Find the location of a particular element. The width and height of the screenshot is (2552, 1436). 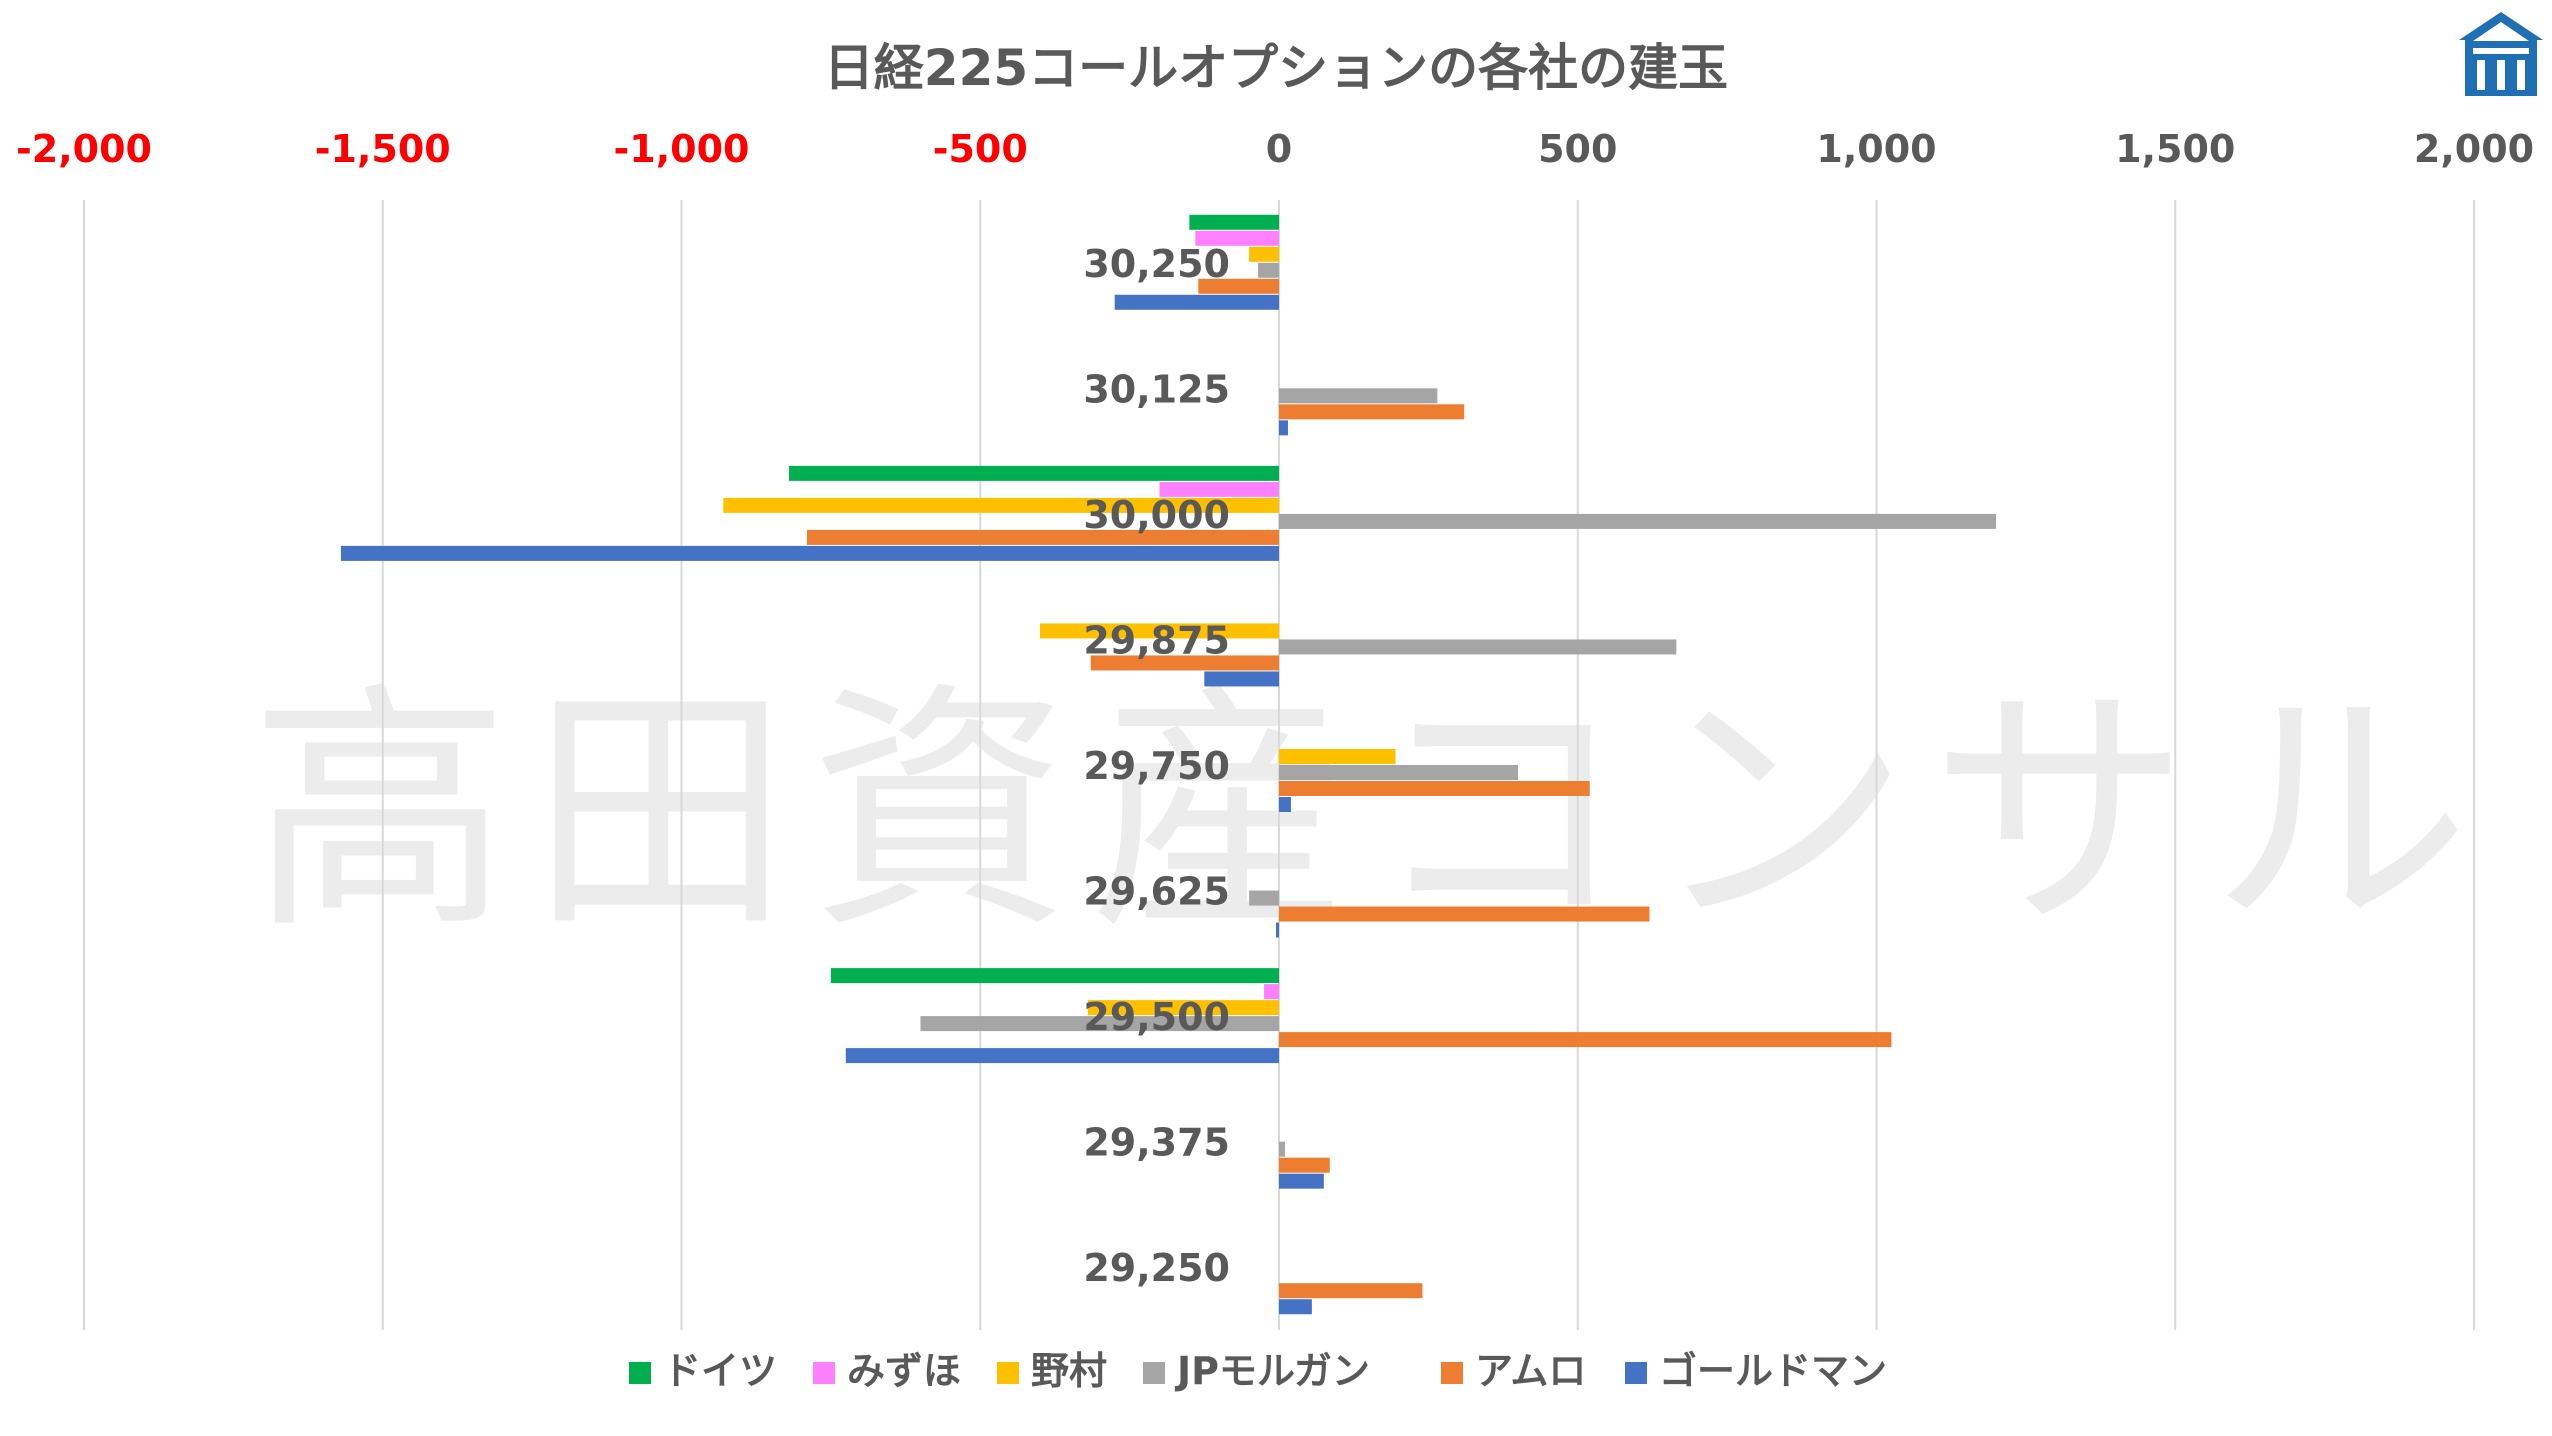

x-tick-label: -1,000 is located at coordinates (682, 149).